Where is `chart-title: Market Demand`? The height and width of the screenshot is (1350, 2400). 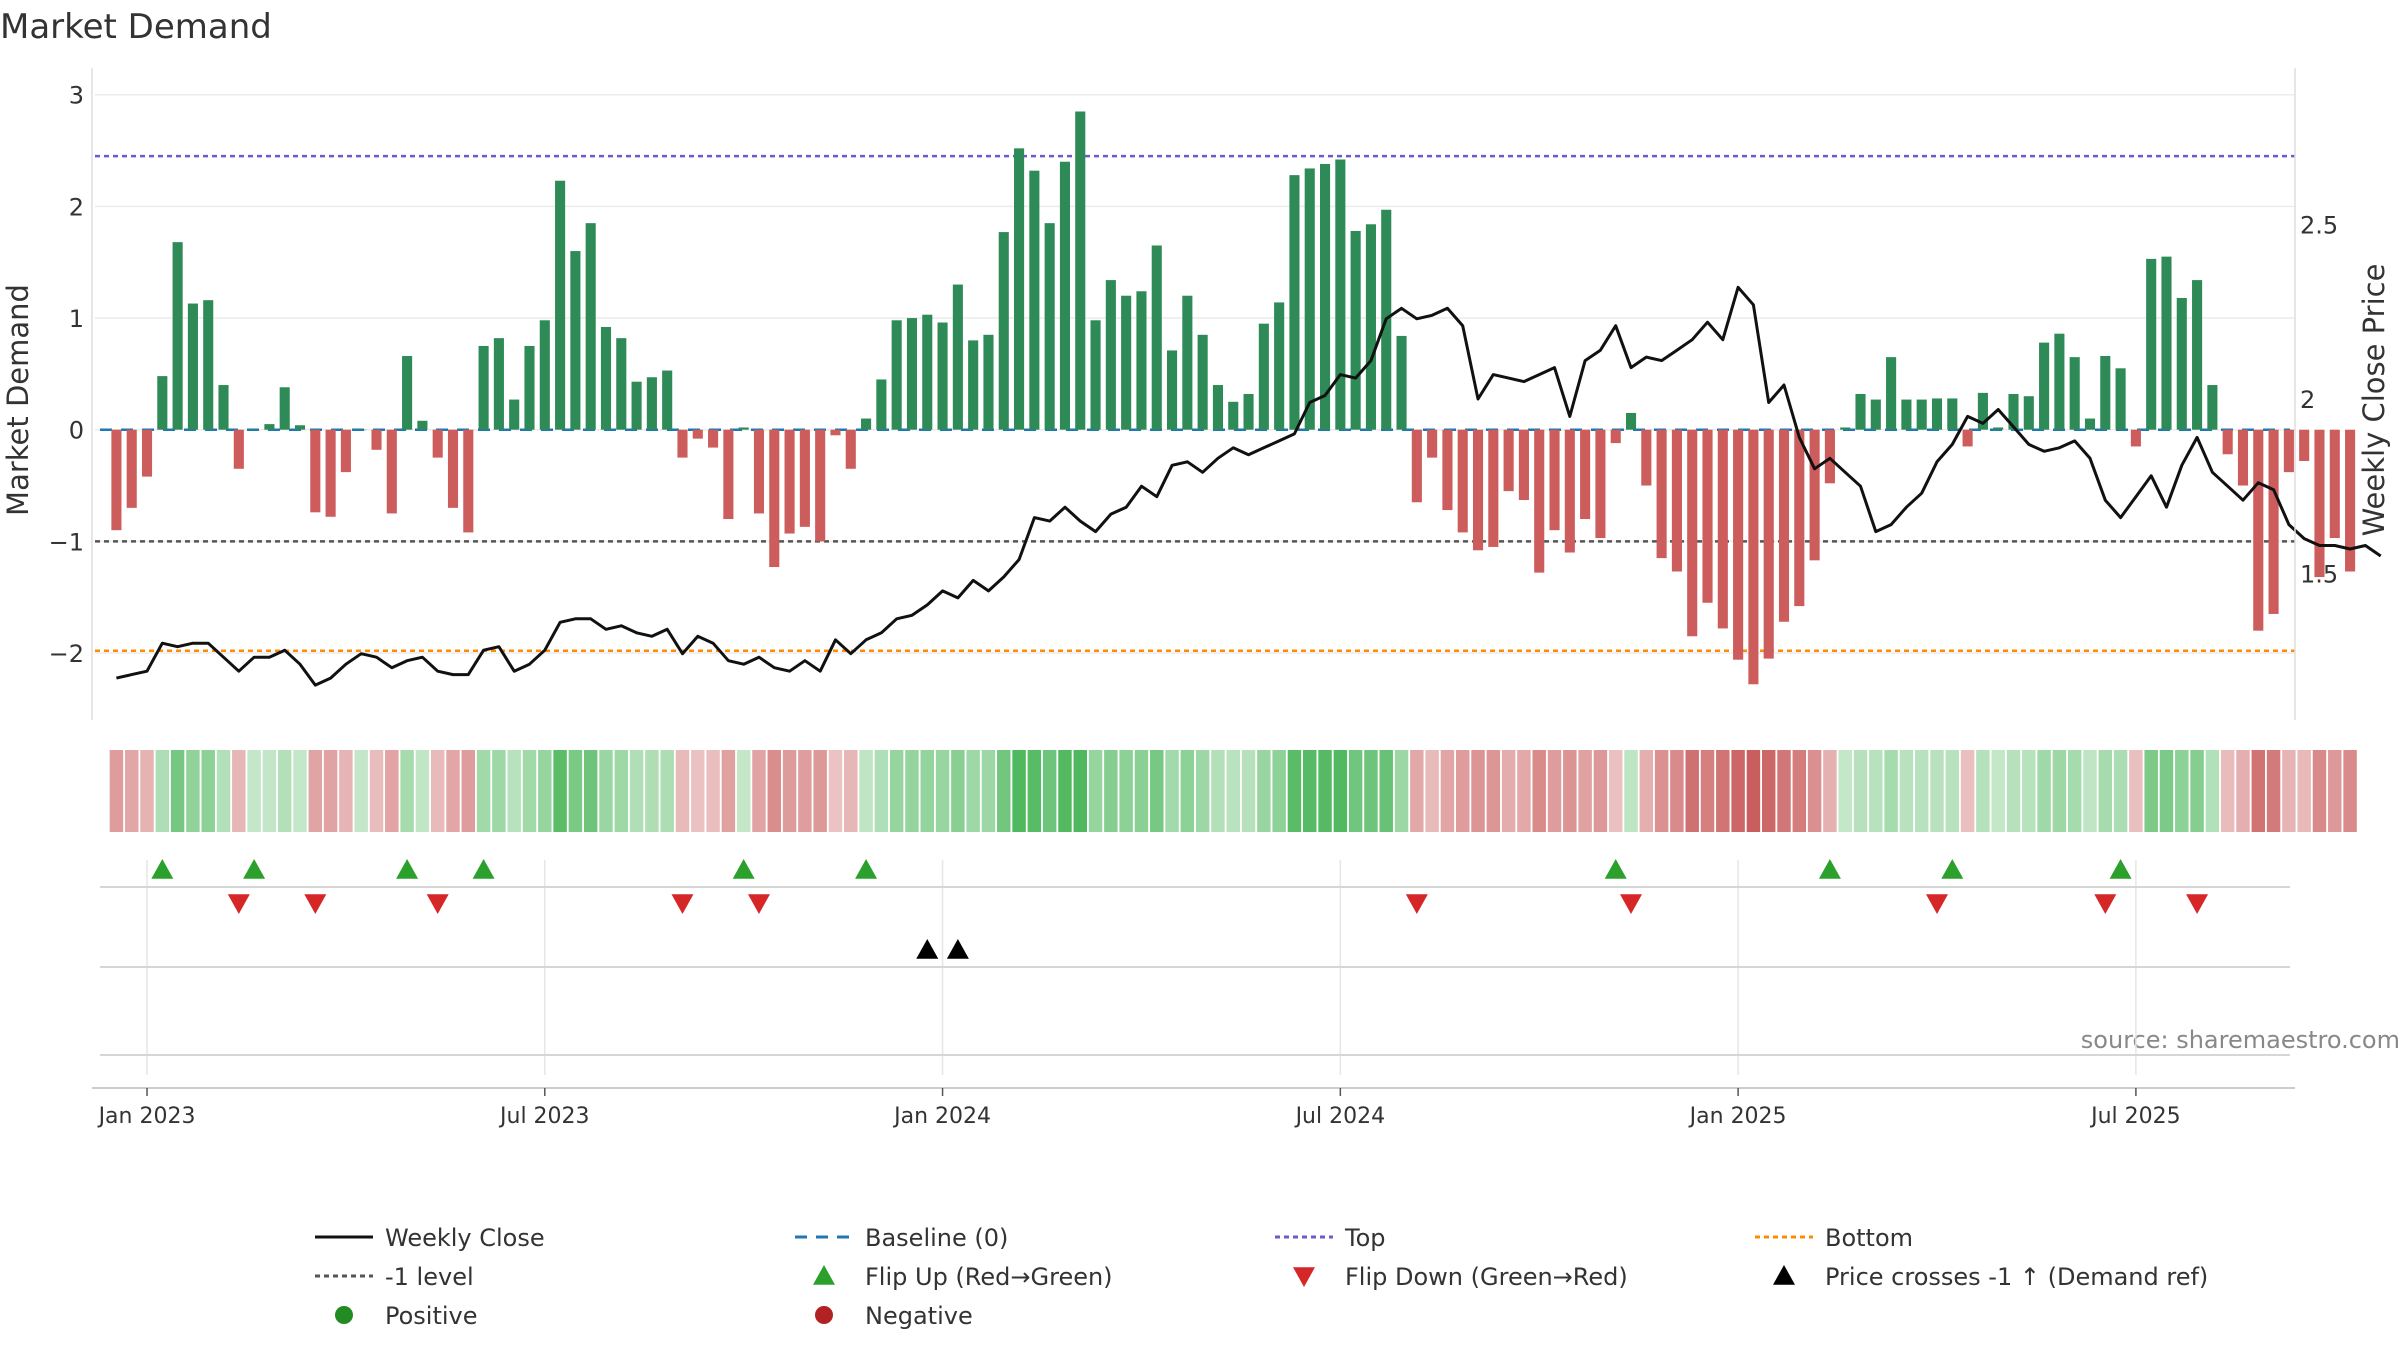 chart-title: Market Demand is located at coordinates (136, 27).